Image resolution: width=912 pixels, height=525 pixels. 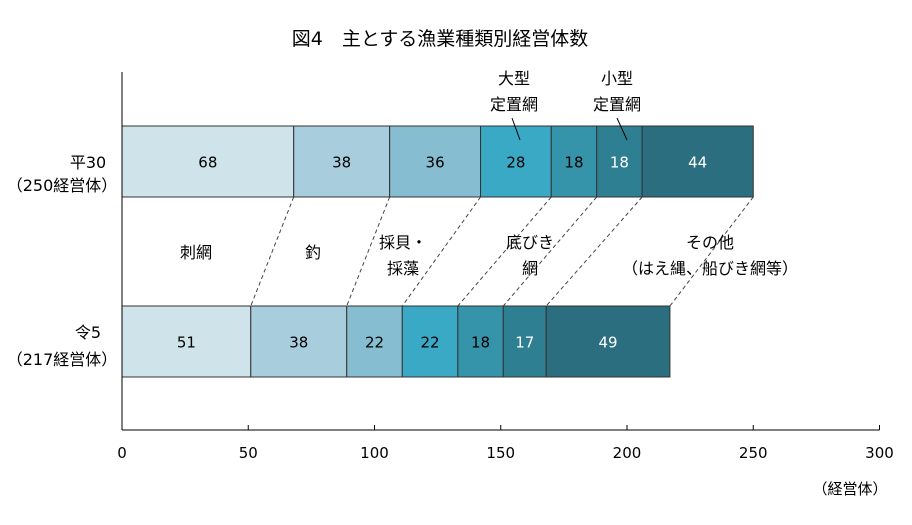 I want to click on data-label: 28, so click(x=515, y=163).